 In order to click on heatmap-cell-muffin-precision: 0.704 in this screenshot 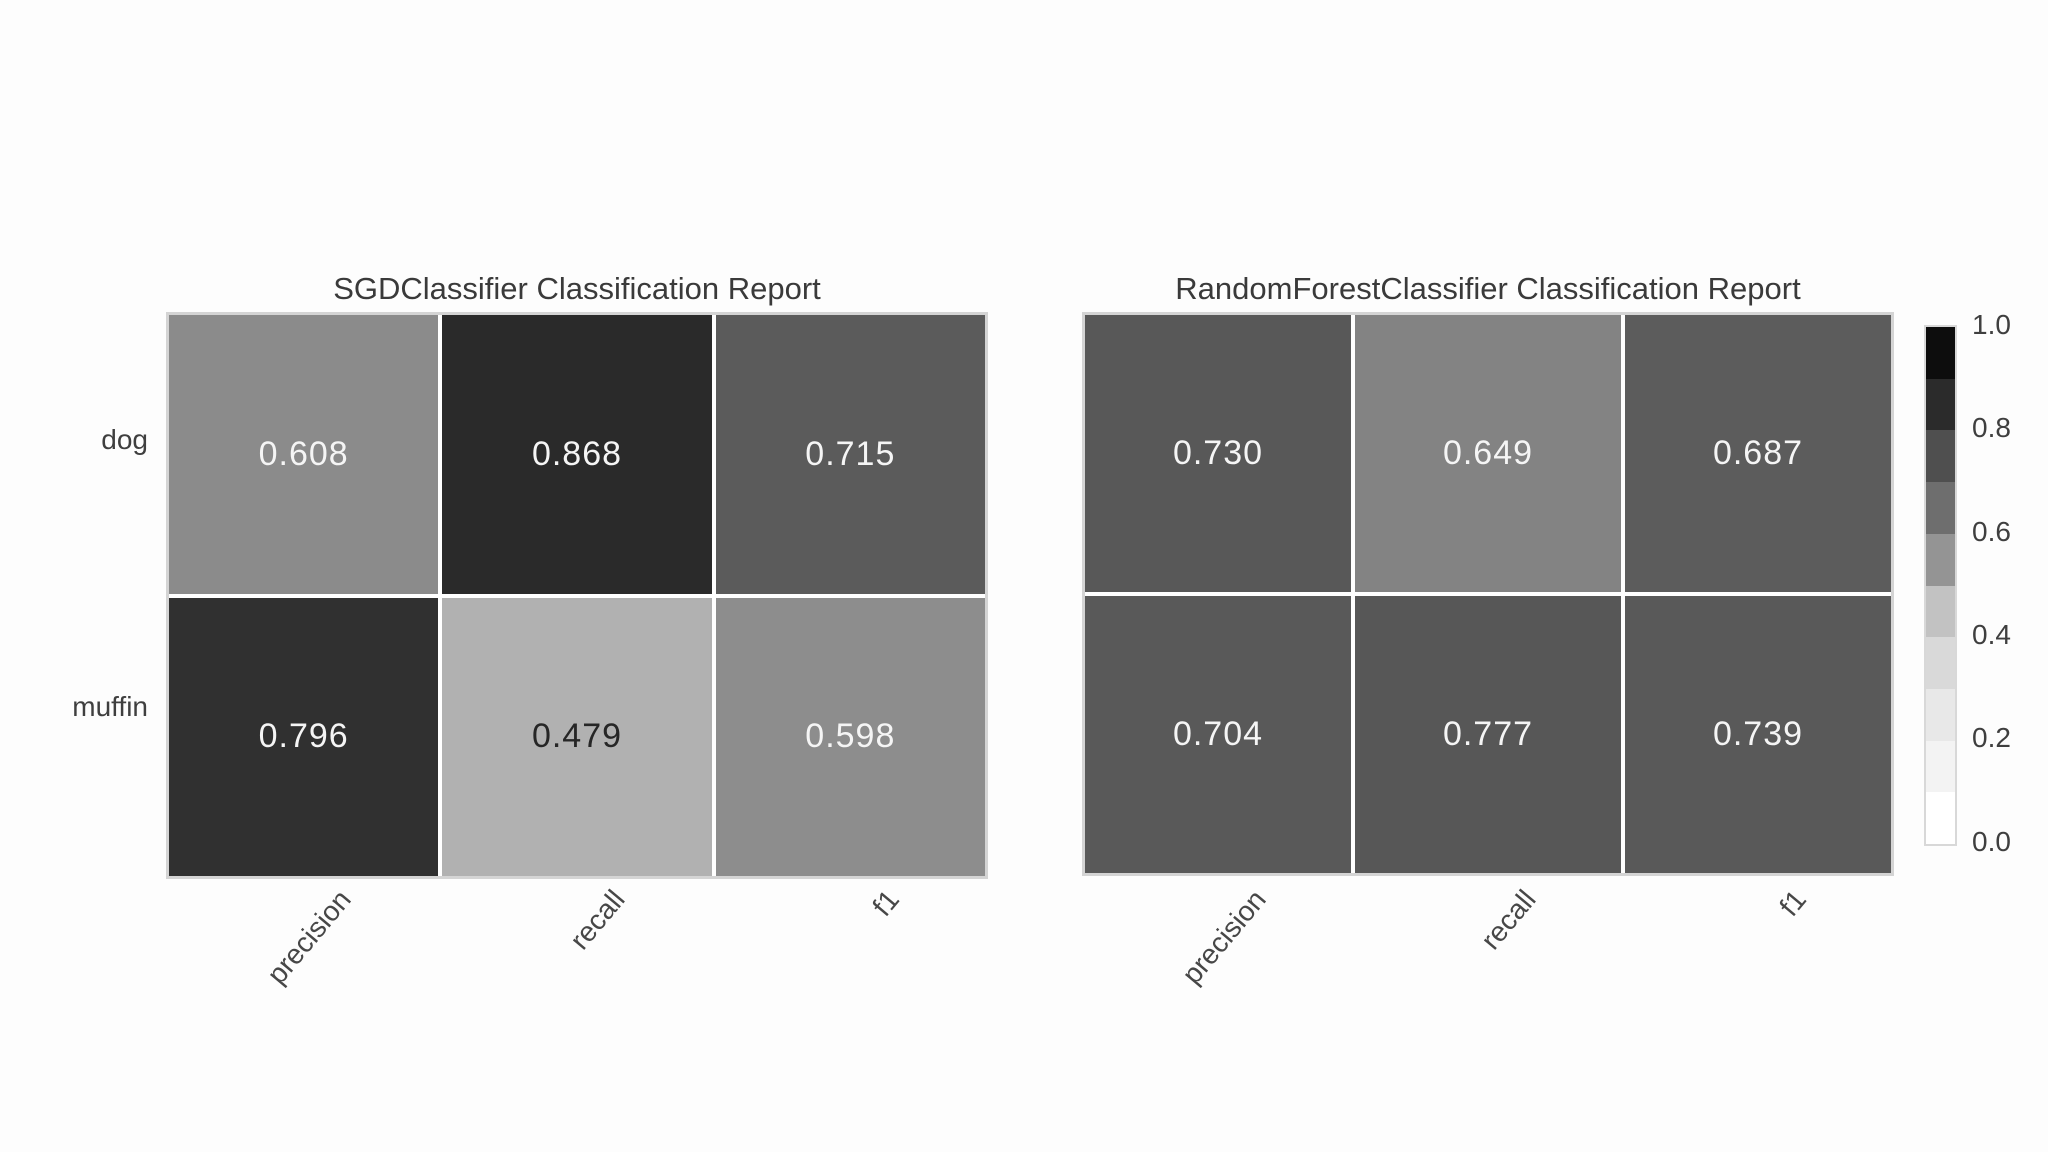, I will do `click(1218, 734)`.